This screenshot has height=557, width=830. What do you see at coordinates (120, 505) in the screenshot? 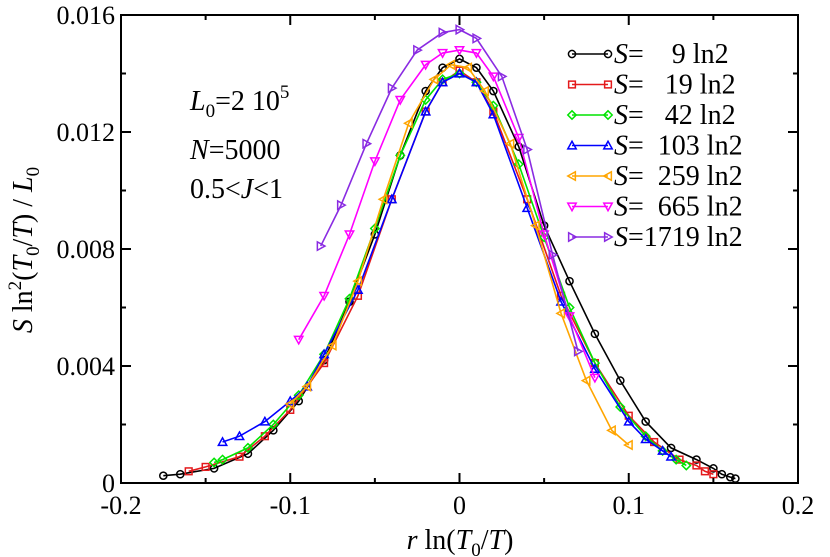
I see `x-tick-label: -0.2` at bounding box center [120, 505].